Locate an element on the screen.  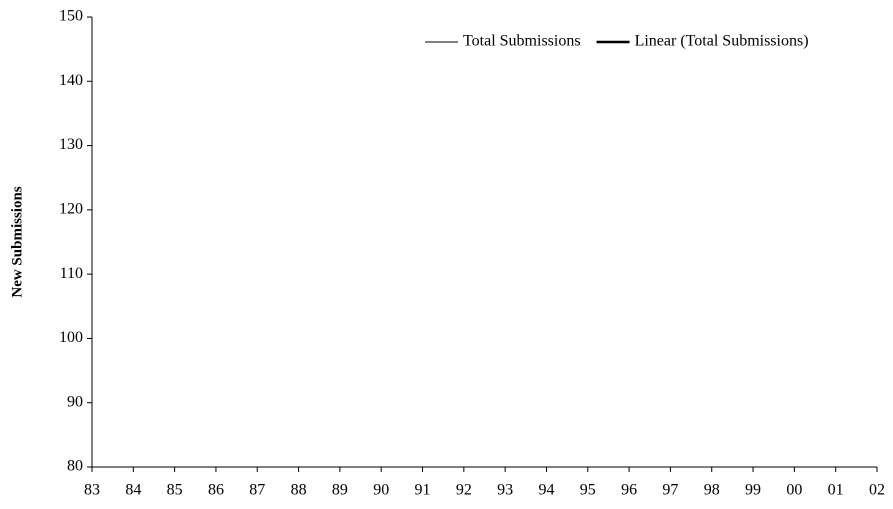
x-tick-label: 99 is located at coordinates (753, 490).